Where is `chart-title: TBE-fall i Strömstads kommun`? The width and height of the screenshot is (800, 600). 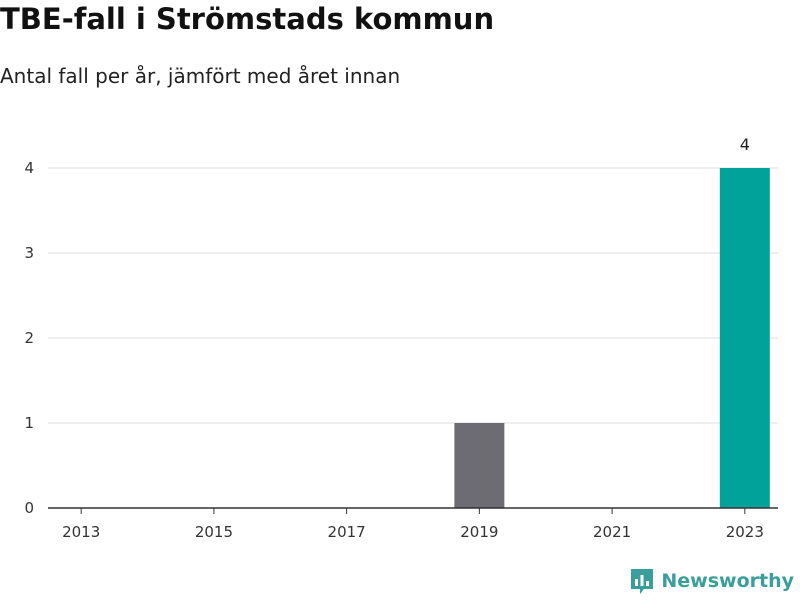
chart-title: TBE-fall i Strömstads kommun is located at coordinates (247, 19).